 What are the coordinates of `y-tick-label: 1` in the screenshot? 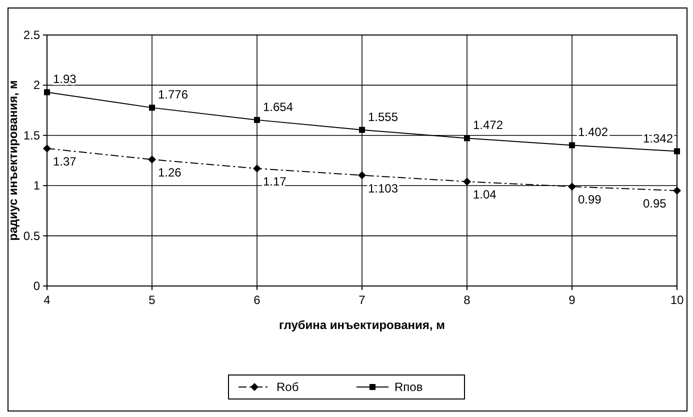 It's located at (36, 185).